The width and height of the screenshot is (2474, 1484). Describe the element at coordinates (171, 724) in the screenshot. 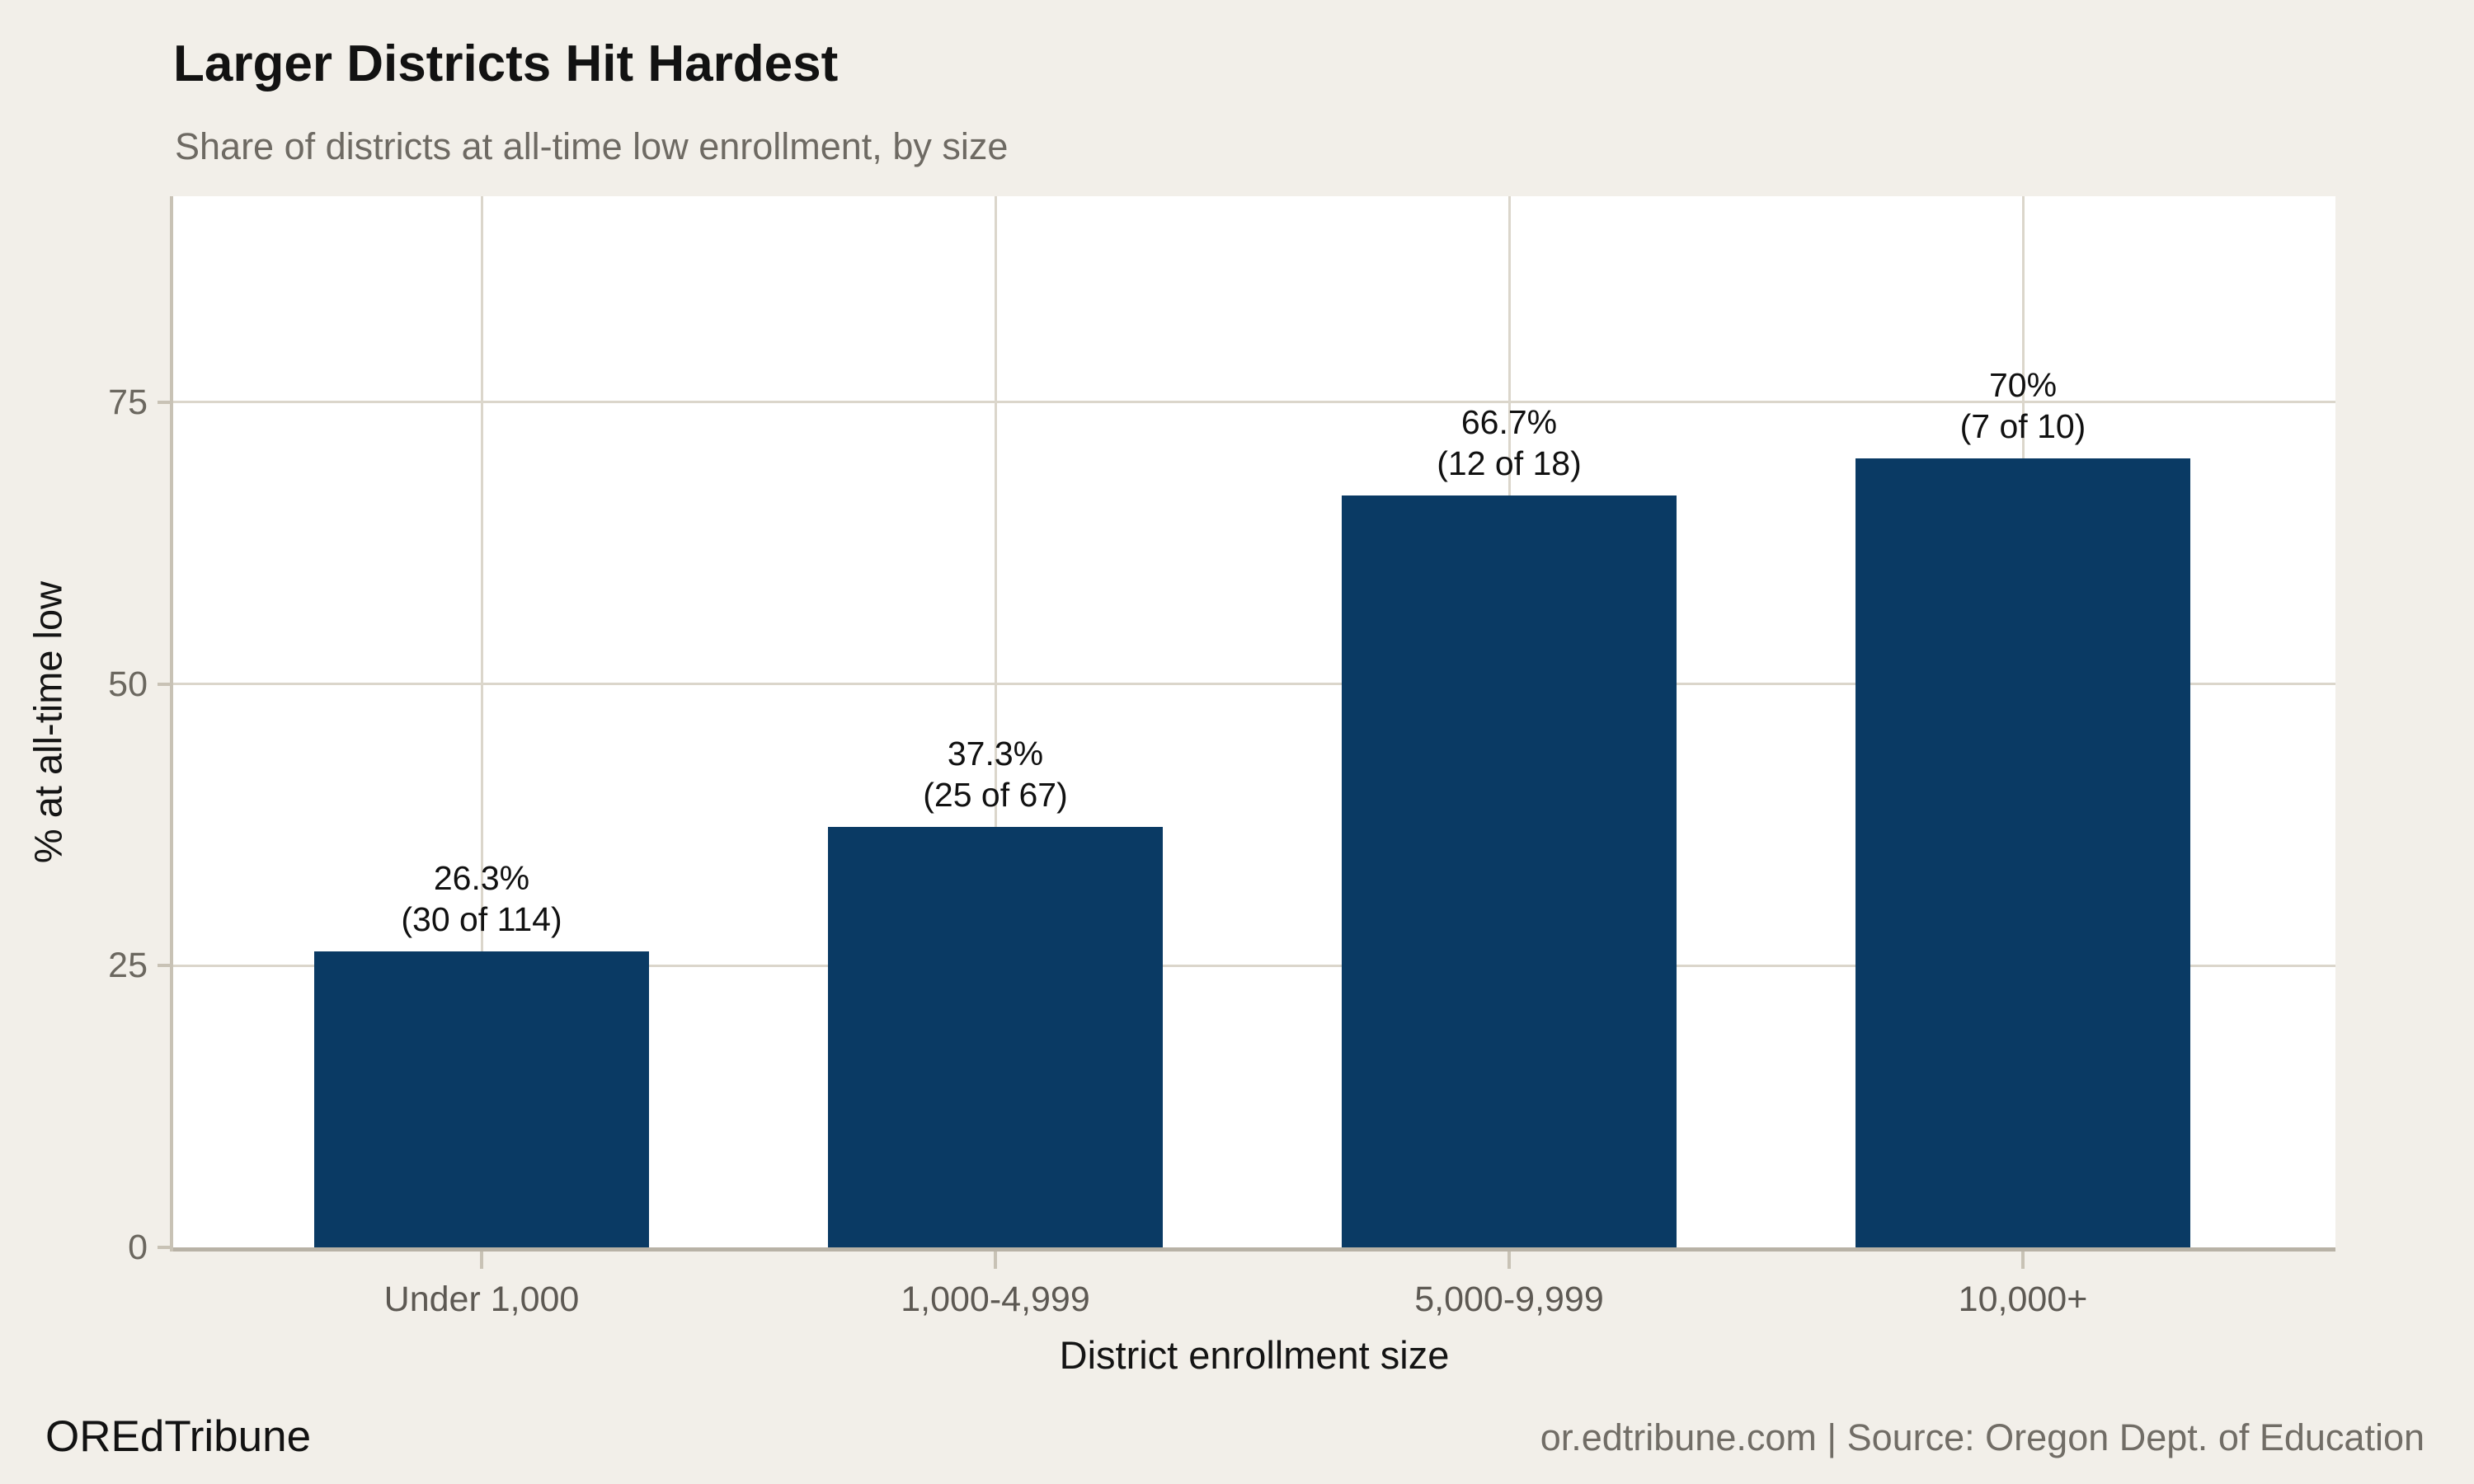

I see `y-axis-line` at that location.